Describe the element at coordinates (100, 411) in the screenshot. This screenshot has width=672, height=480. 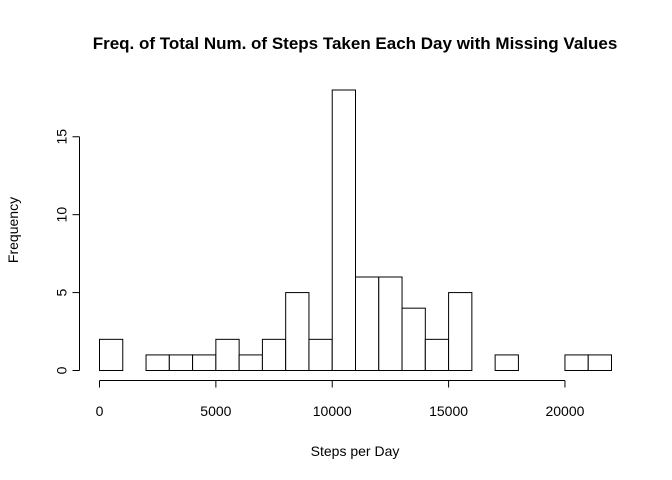
I see `x-tick-label-0: 0` at that location.